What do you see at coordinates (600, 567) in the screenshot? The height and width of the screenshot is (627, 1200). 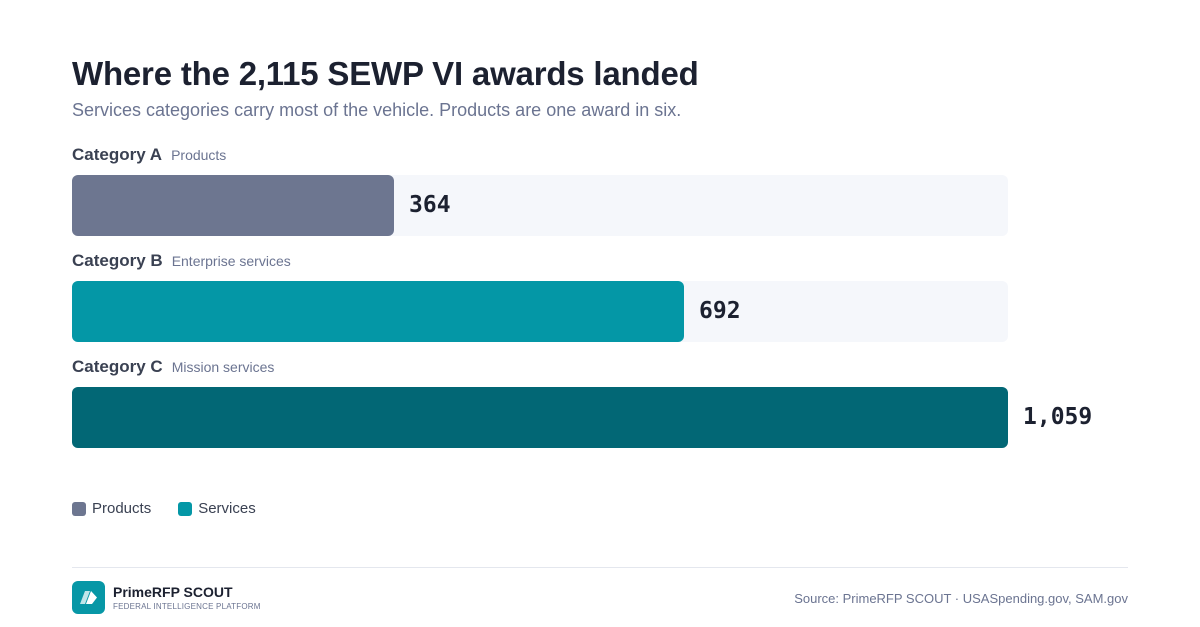 I see `footer-divider` at bounding box center [600, 567].